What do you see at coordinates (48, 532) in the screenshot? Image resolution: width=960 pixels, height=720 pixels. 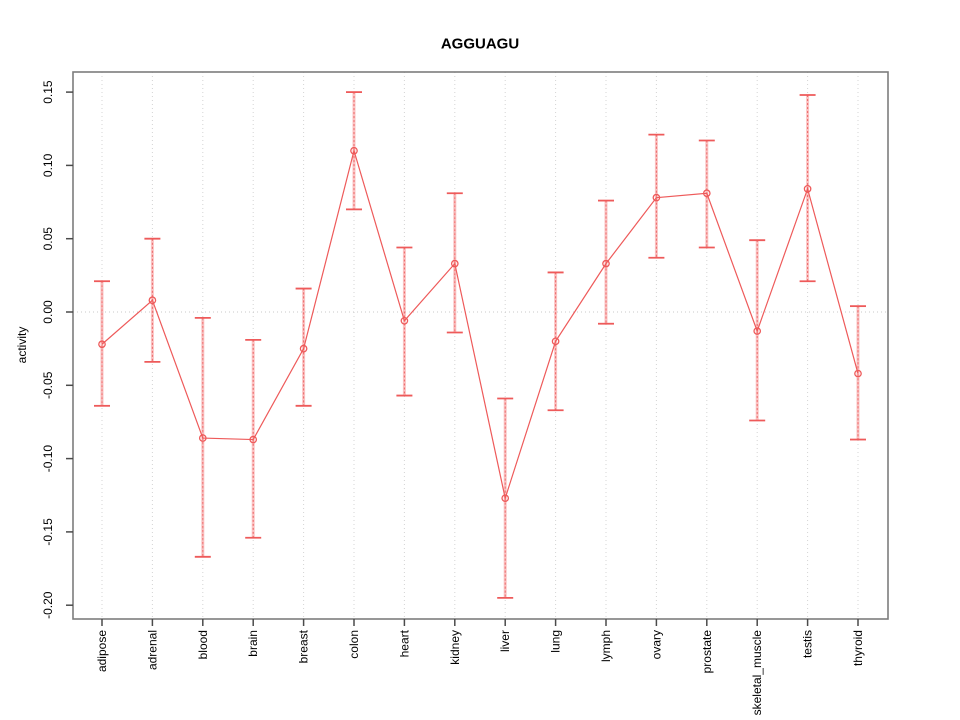 I see `y-tick-label: -0.15` at bounding box center [48, 532].